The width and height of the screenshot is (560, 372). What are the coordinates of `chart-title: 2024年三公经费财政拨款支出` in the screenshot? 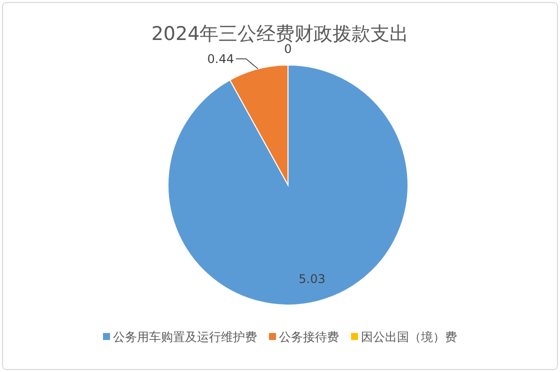 It's located at (280, 34).